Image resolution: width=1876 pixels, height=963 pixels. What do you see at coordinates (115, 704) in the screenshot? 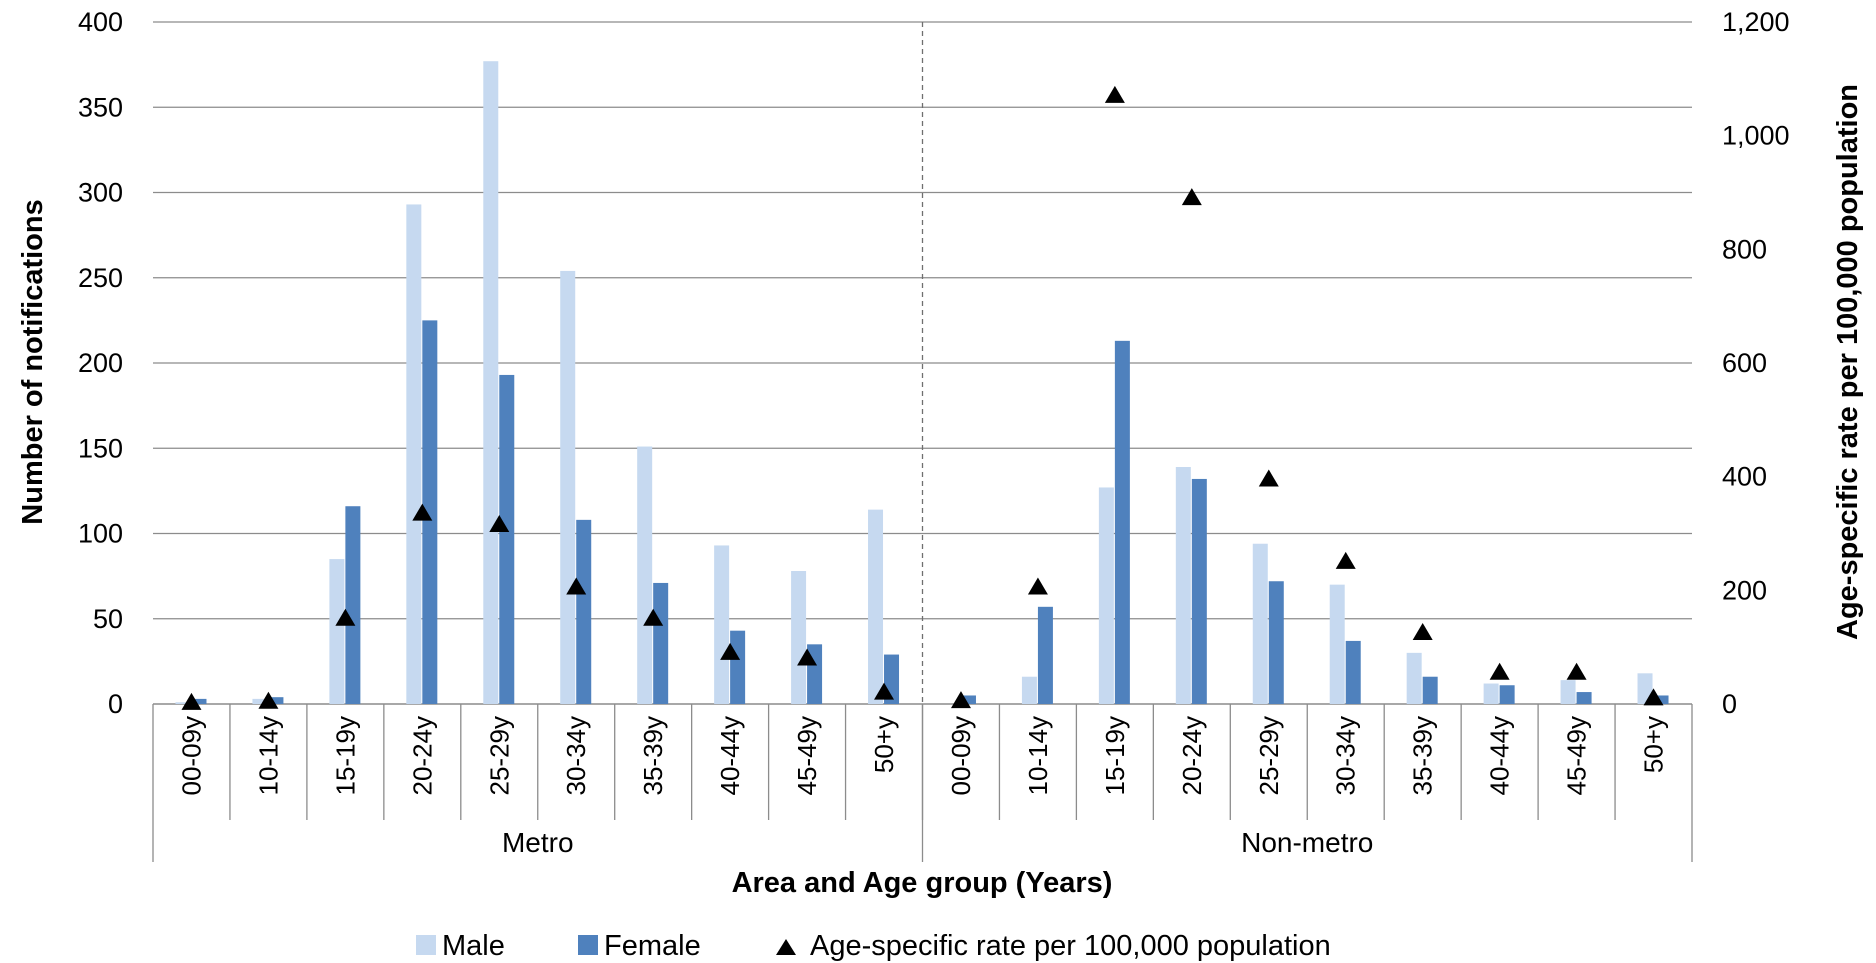
I see `left-tick-label: 0` at bounding box center [115, 704].